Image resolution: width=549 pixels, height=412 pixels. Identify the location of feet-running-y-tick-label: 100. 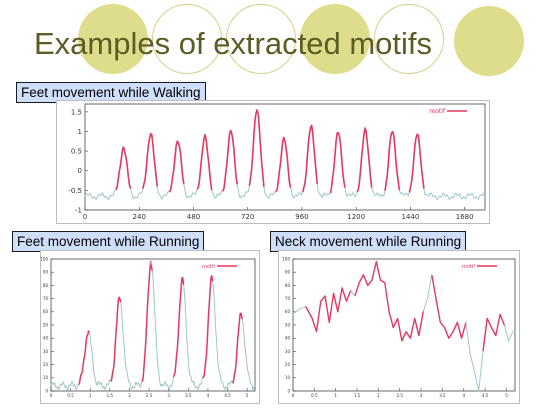
(44, 258).